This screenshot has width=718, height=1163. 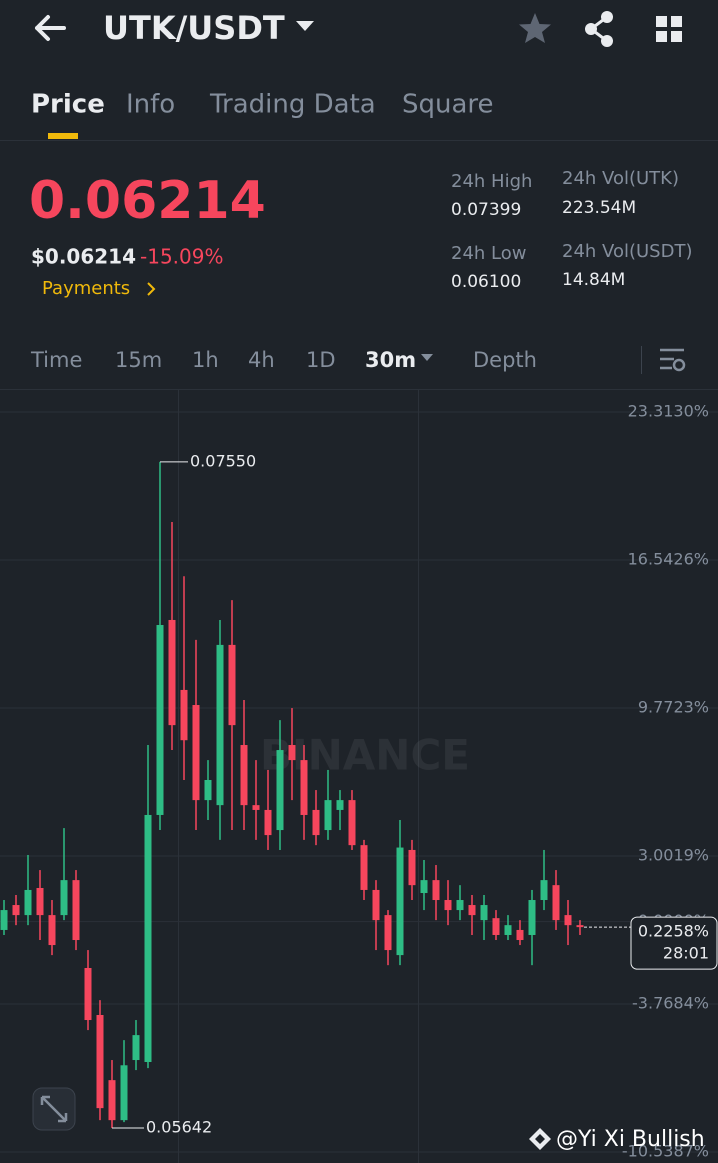 I want to click on favorite-star, so click(x=535, y=28).